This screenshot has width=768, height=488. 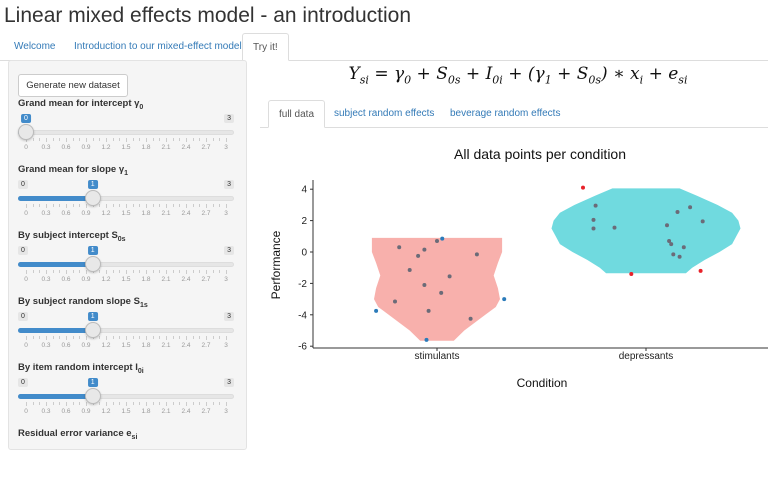 I want to click on slider-fill, so click(x=55, y=396).